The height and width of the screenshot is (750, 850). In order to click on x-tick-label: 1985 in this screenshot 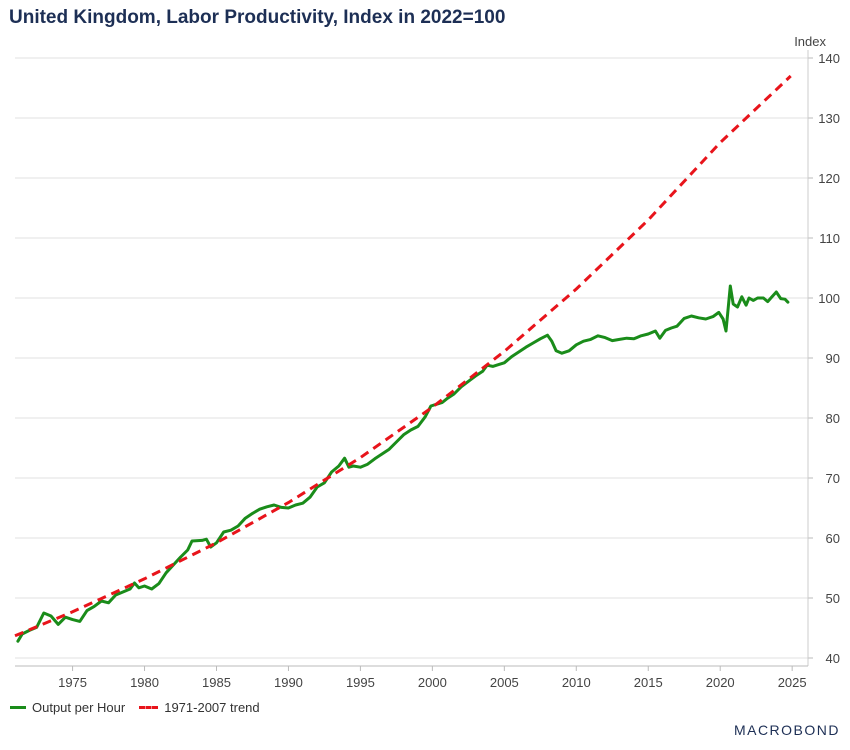, I will do `click(216, 682)`.